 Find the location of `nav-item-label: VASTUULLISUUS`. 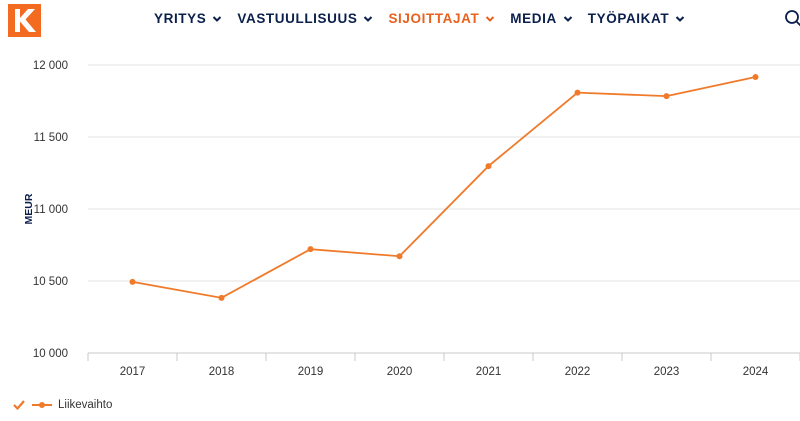

nav-item-label: VASTUULLISUUS is located at coordinates (297, 18).